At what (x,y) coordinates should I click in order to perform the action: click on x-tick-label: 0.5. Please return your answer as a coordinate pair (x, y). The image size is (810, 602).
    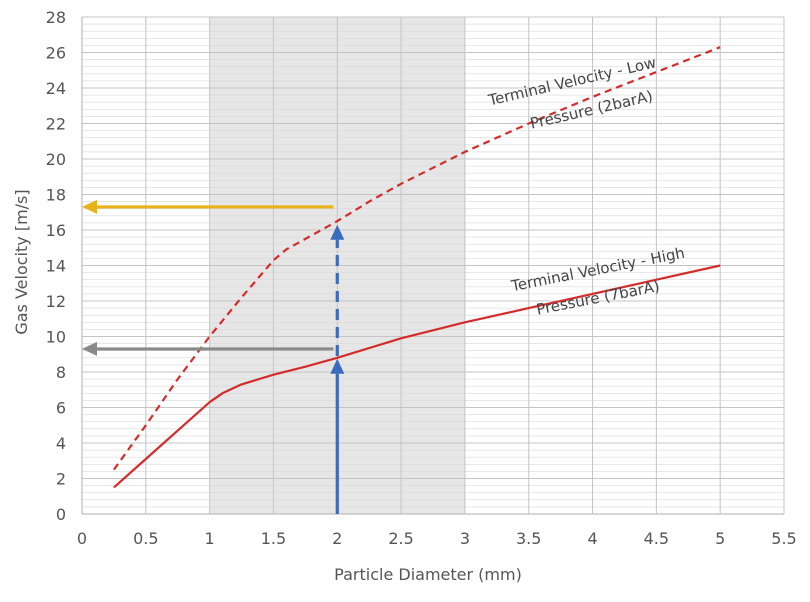
    Looking at the image, I should click on (145, 538).